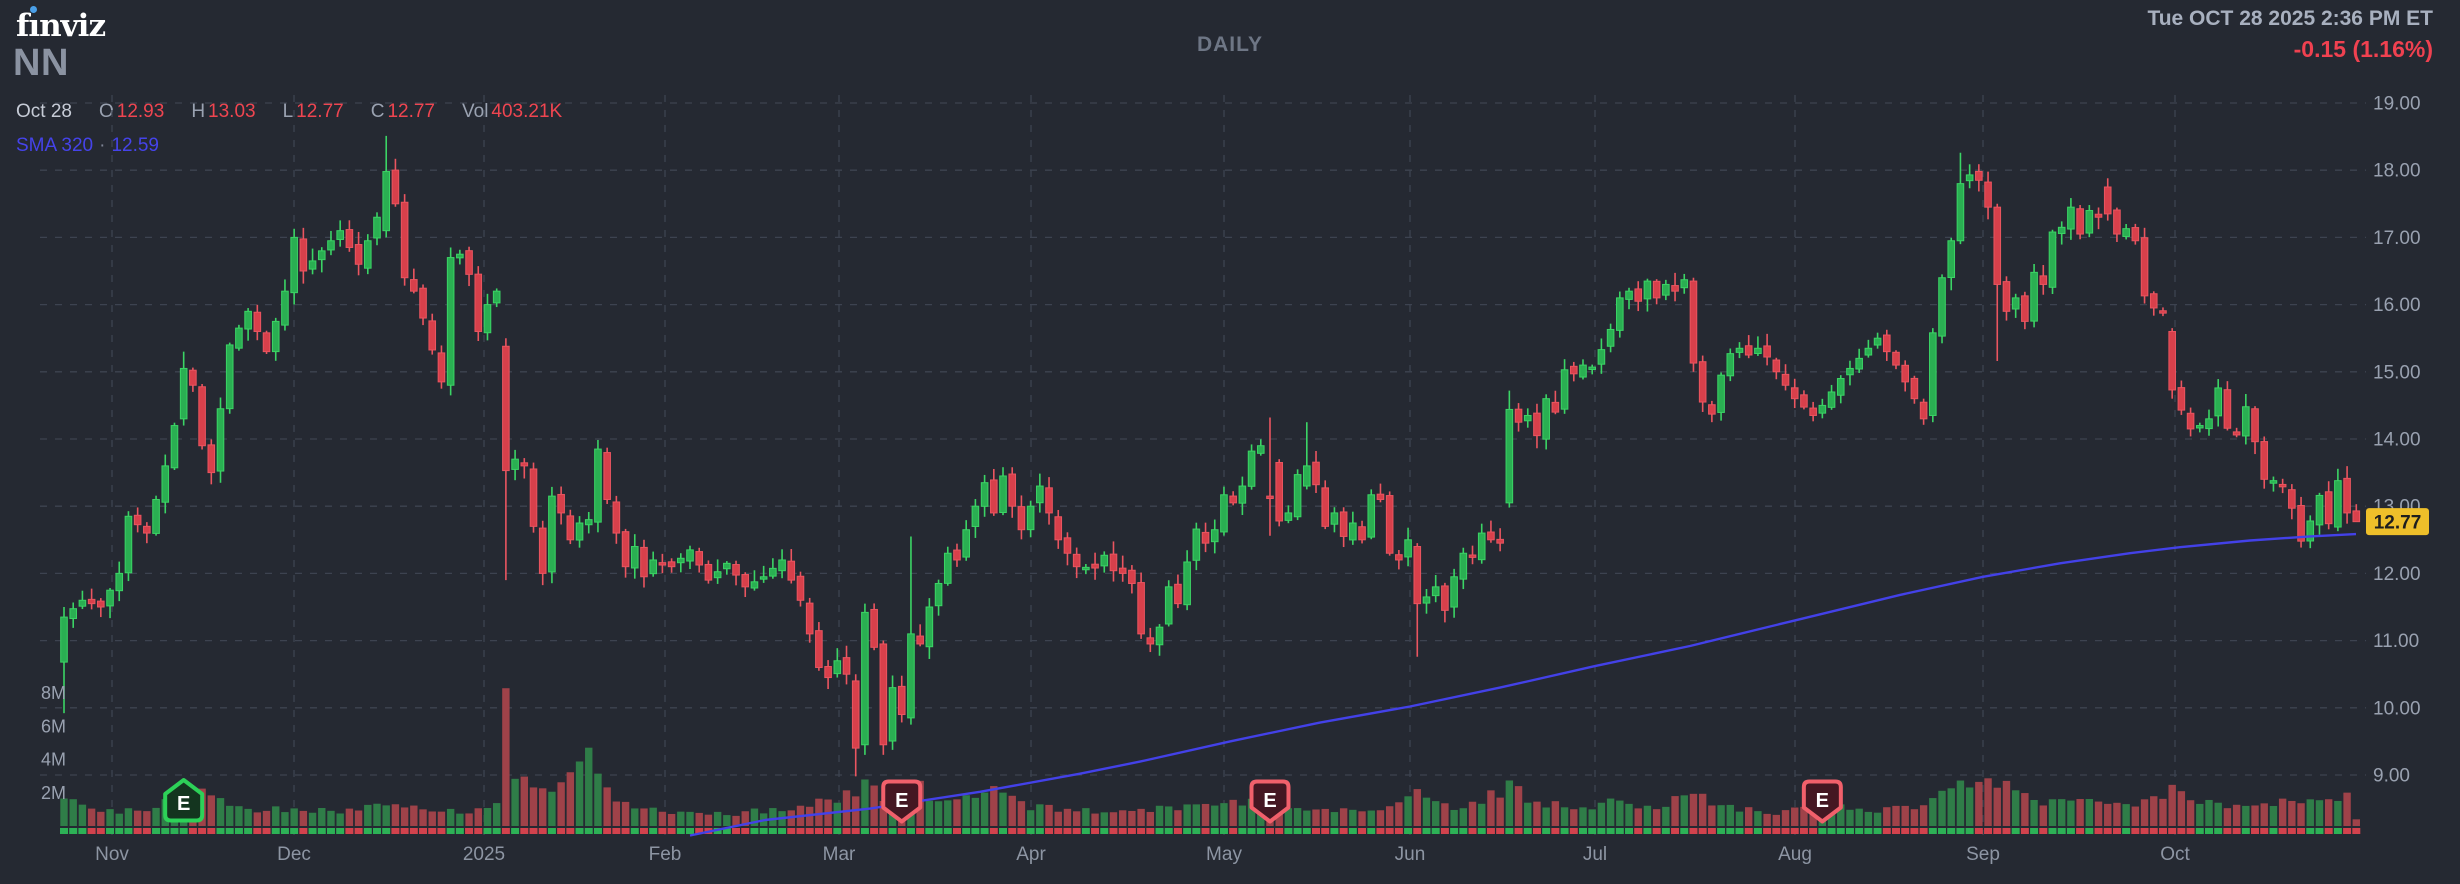  I want to click on price-tick-label: 16.00, so click(2397, 305).